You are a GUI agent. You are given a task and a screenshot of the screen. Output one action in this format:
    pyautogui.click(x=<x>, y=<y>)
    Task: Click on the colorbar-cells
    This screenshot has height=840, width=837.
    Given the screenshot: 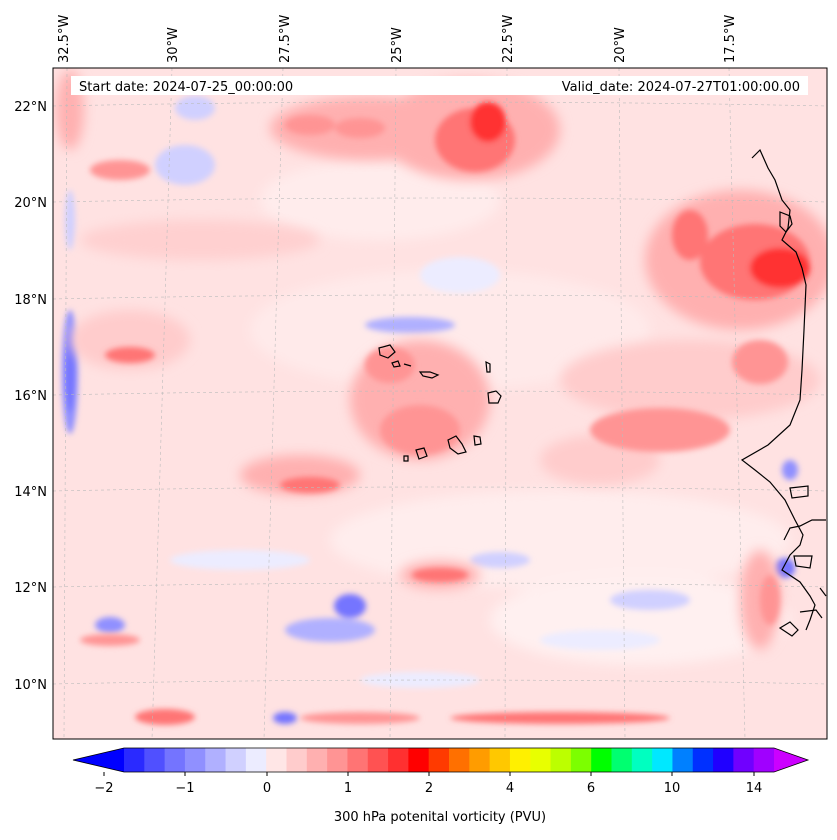 What is the action you would take?
    pyautogui.click(x=449, y=760)
    